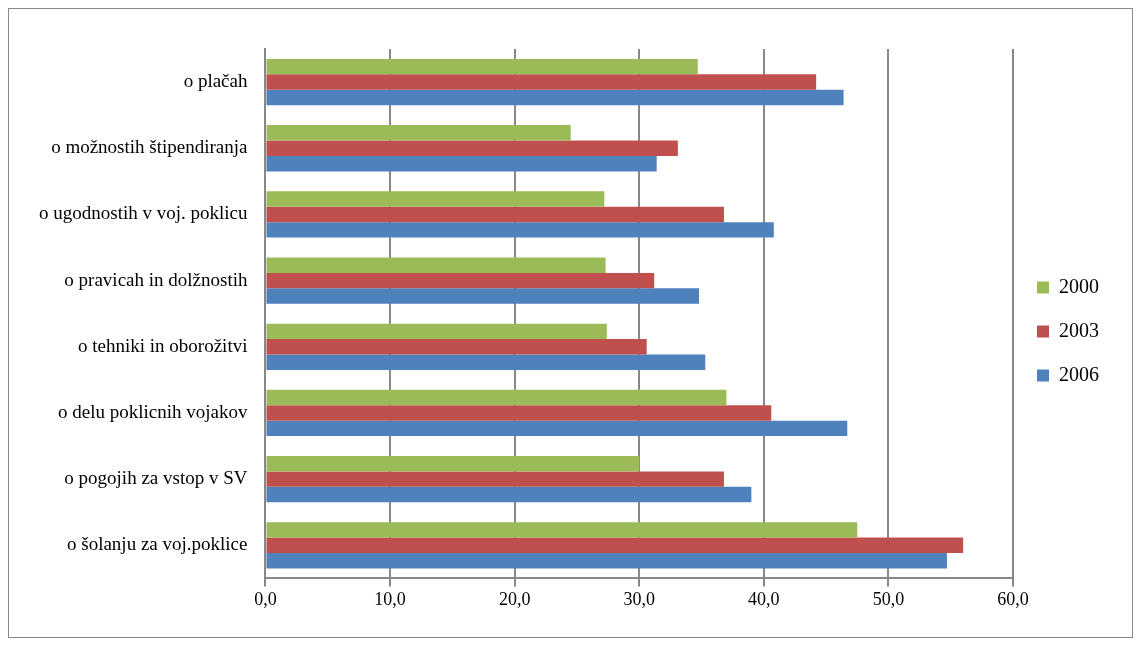  Describe the element at coordinates (143, 213) in the screenshot. I see `y-tick-label: o ugodnostih v voj. poklicu` at that location.